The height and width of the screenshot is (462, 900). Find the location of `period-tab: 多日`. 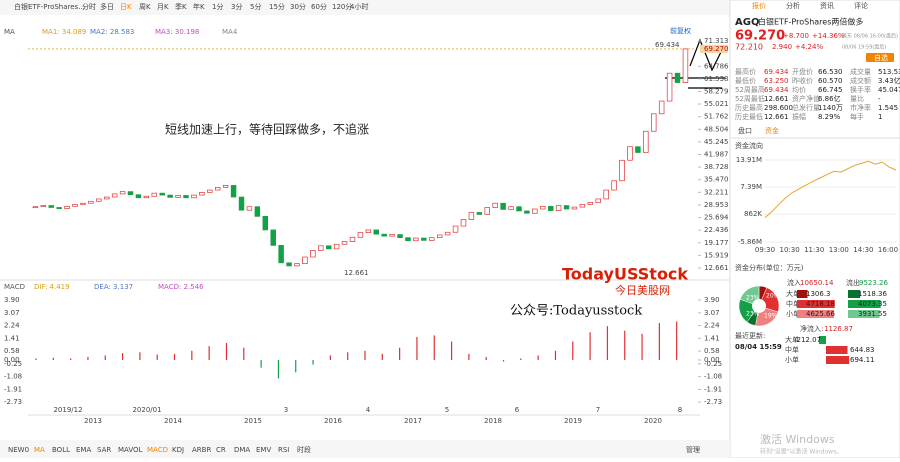

period-tab: 多日 is located at coordinates (107, 6).